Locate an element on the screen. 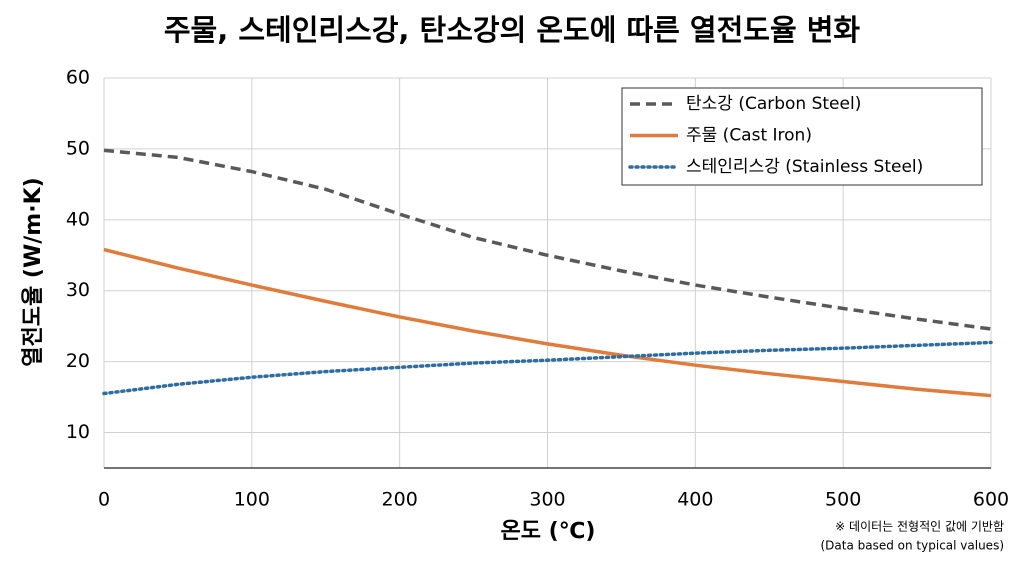 The image size is (1024, 563). x-tick-label: 200 is located at coordinates (400, 500).